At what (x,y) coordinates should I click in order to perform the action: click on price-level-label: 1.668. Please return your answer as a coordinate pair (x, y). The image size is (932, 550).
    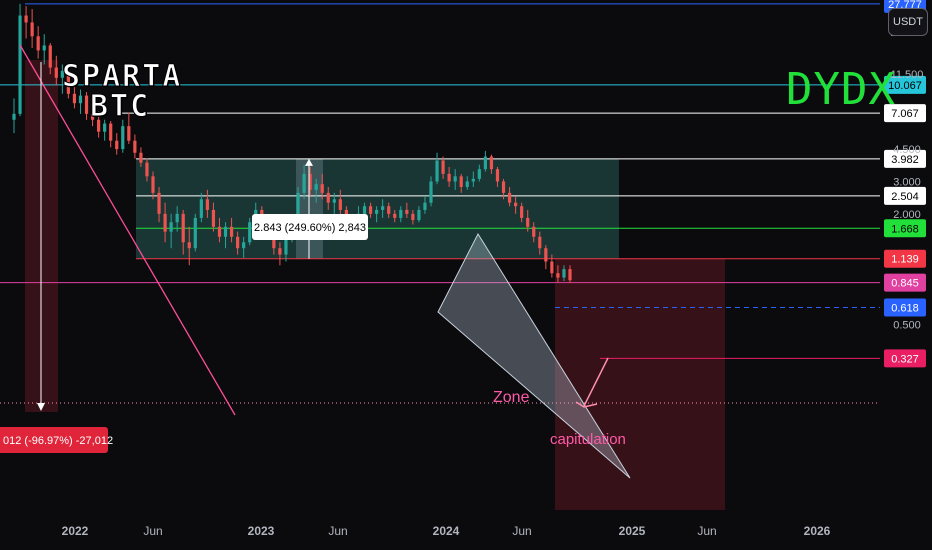
    Looking at the image, I should click on (905, 229).